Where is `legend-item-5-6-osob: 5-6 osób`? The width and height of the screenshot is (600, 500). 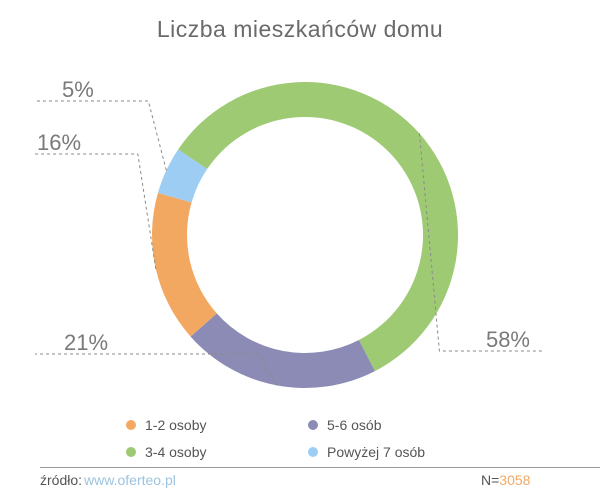
legend-item-5-6-osob: 5-6 osób is located at coordinates (344, 425).